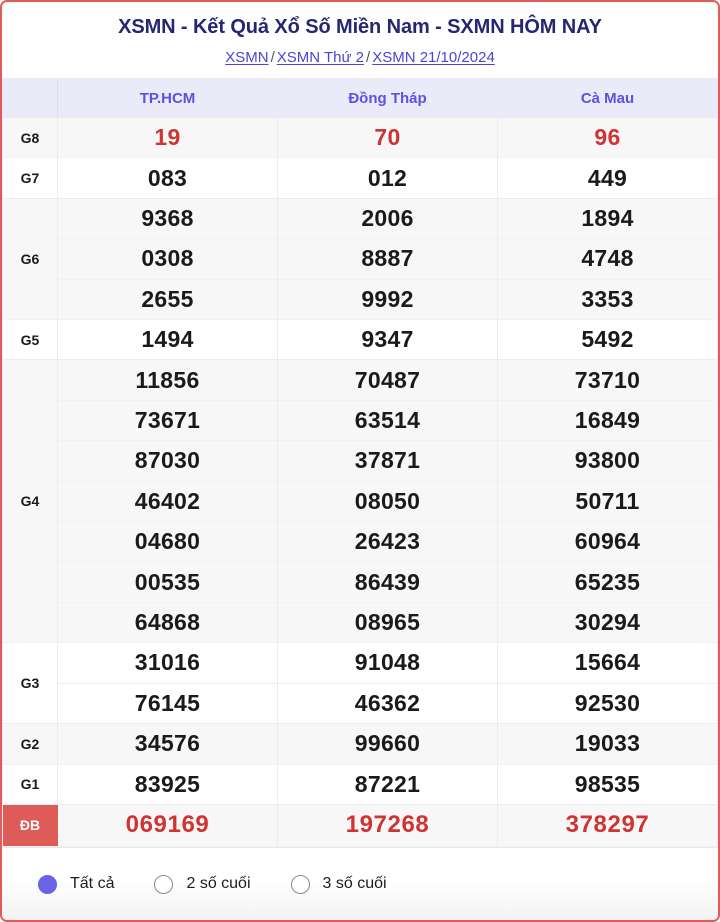 The height and width of the screenshot is (922, 720). What do you see at coordinates (30, 744) in the screenshot?
I see `prize-label-g2: G2` at bounding box center [30, 744].